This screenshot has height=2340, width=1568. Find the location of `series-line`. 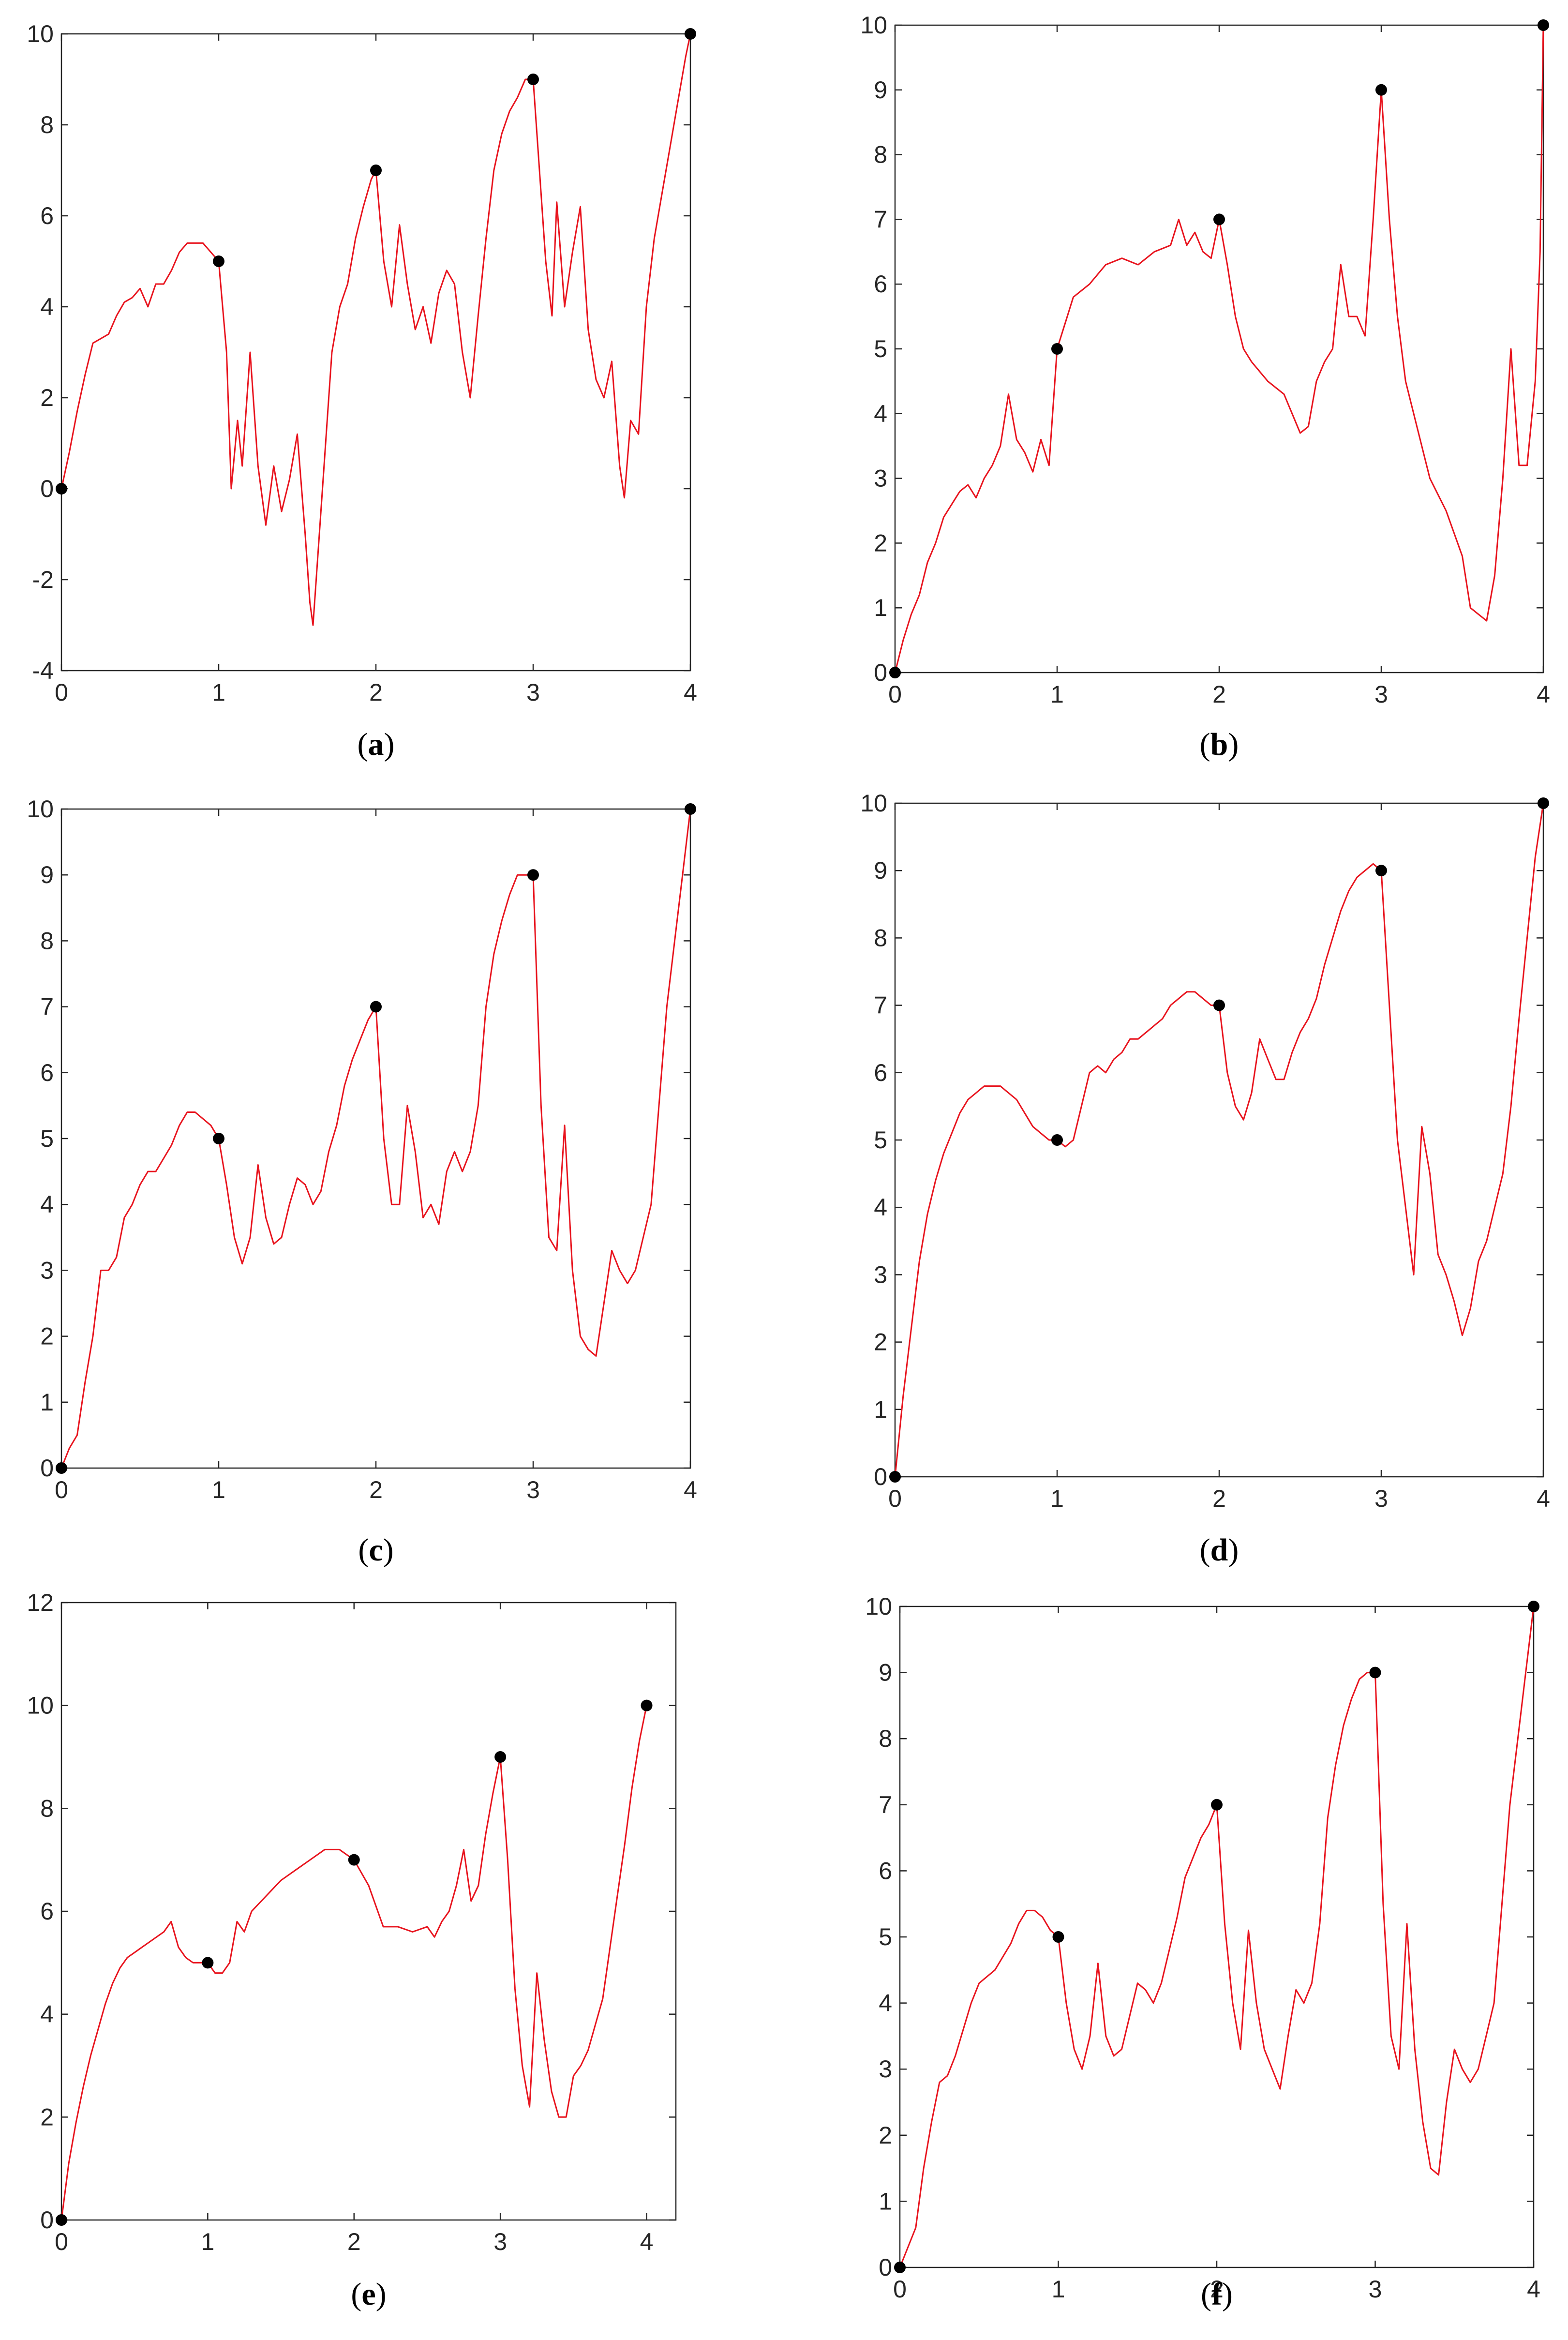

series-line is located at coordinates (353, 1963).